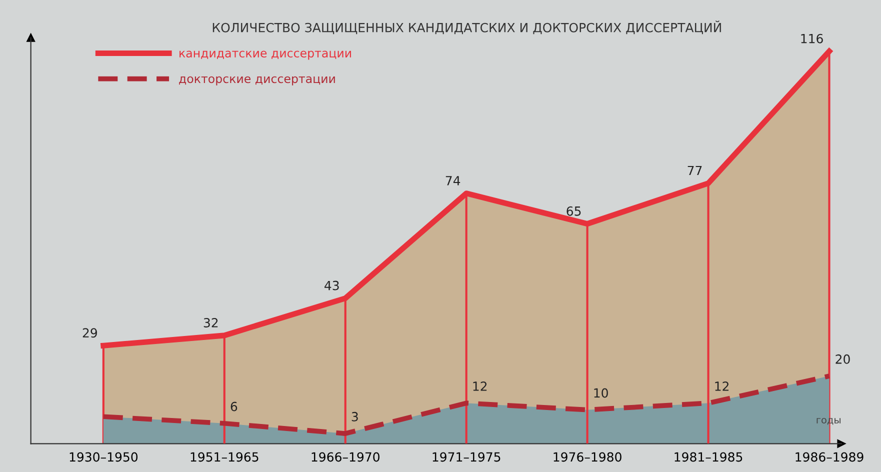 The height and width of the screenshot is (472, 881). Describe the element at coordinates (104, 457) in the screenshot. I see `x-tick-label: 1930–1950` at that location.